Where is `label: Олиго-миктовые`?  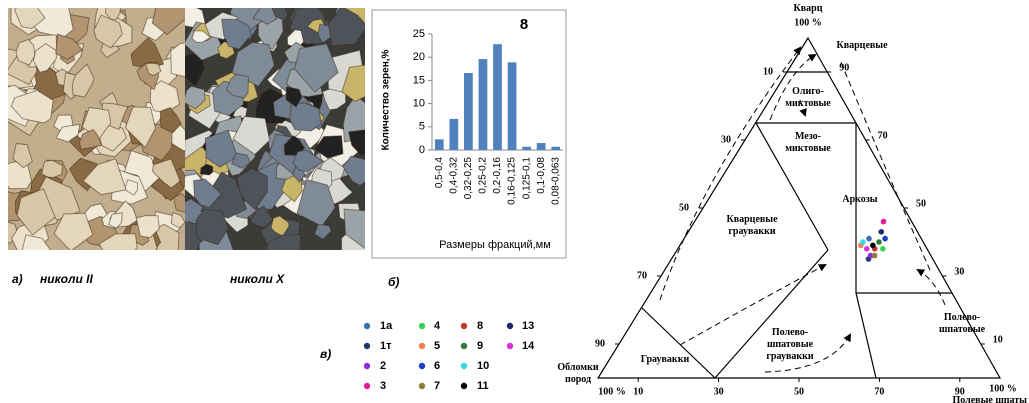
label: Олиго-миктовые is located at coordinates (808, 97).